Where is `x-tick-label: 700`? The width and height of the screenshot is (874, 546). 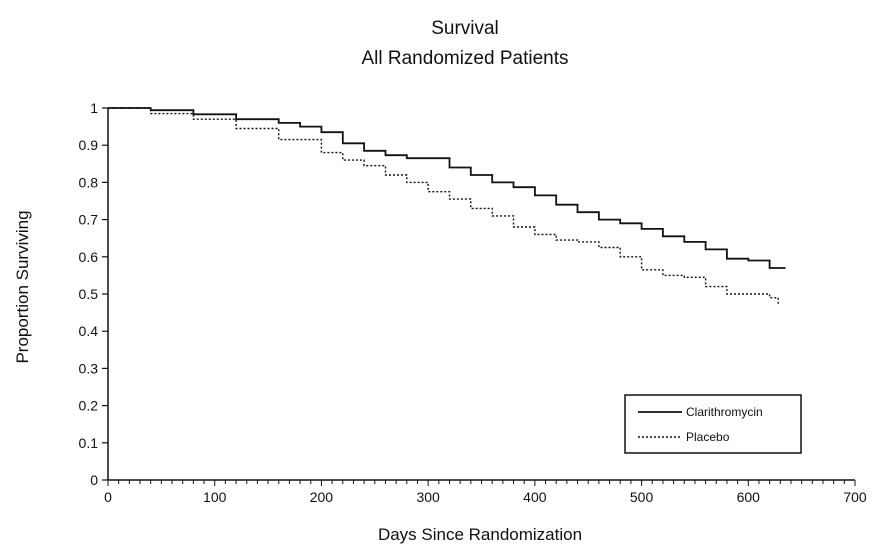
x-tick-label: 700 is located at coordinates (855, 497).